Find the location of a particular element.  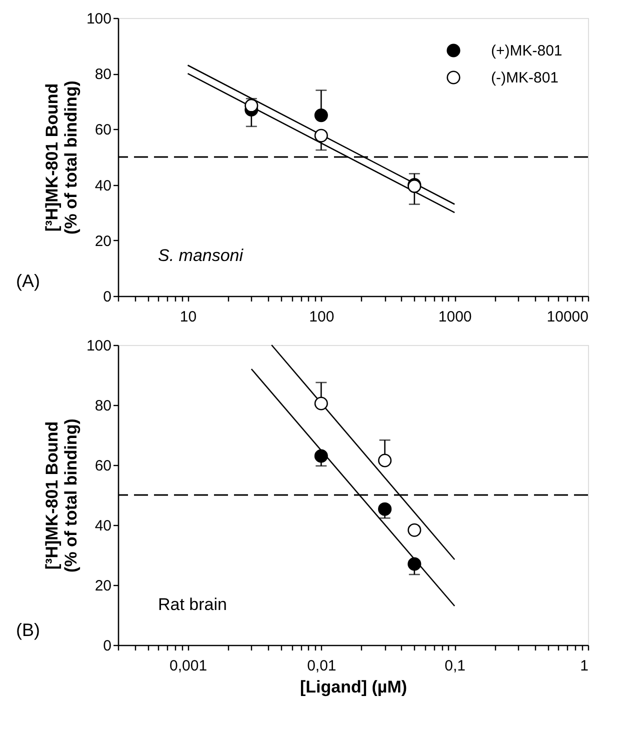

annotation: Rat brain is located at coordinates (192, 604).